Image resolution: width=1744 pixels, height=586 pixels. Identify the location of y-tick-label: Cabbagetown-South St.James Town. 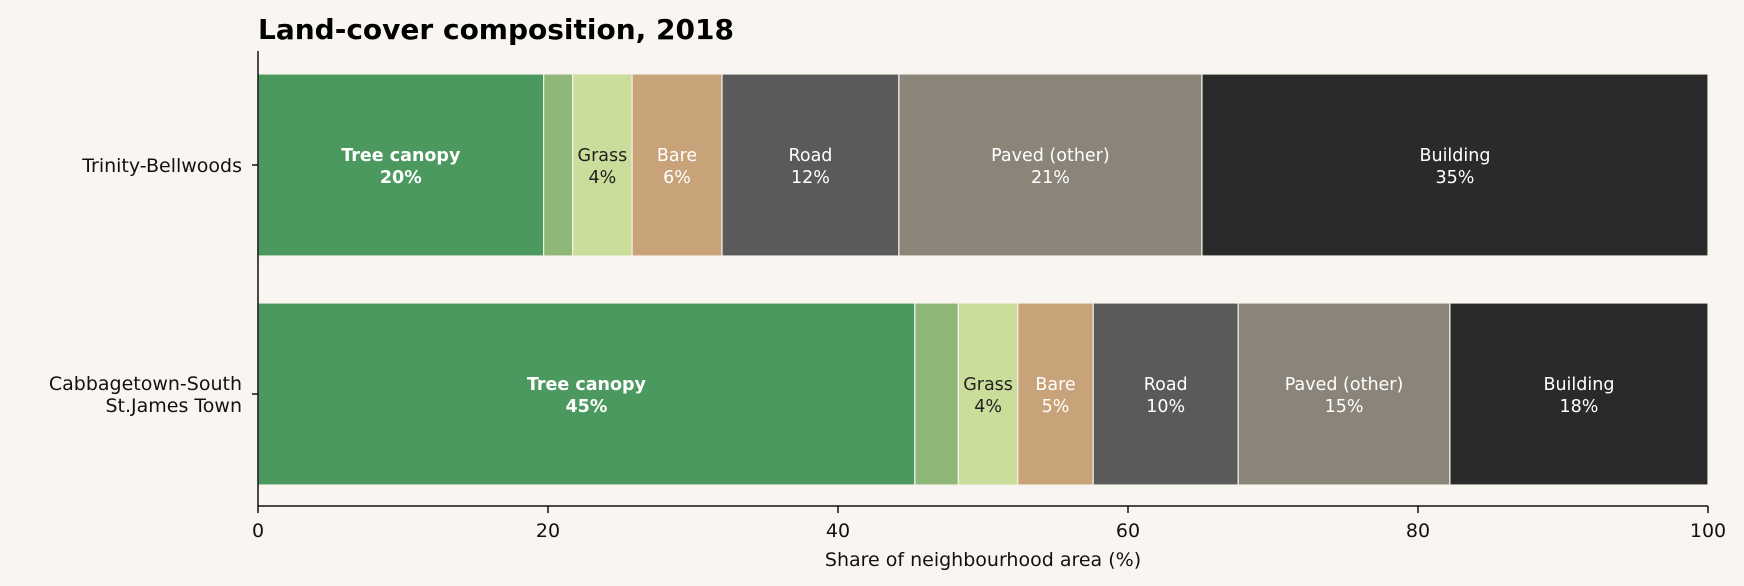
(145, 395).